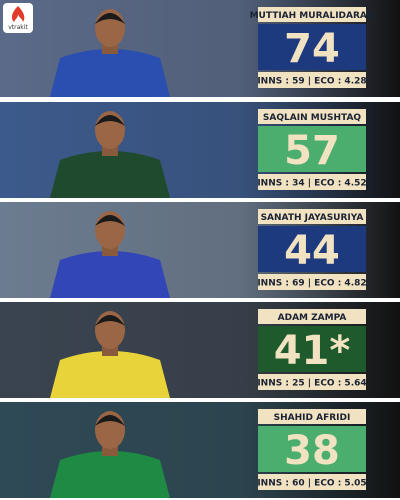  I want to click on brand: vtrakit, so click(18, 27).